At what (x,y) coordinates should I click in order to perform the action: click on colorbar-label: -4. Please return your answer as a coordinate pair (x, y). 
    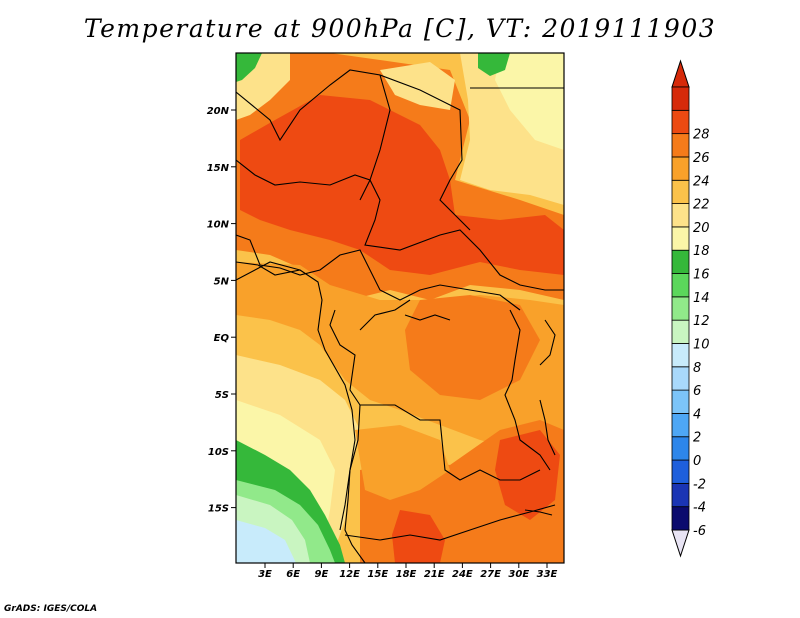
    Looking at the image, I should click on (699, 508).